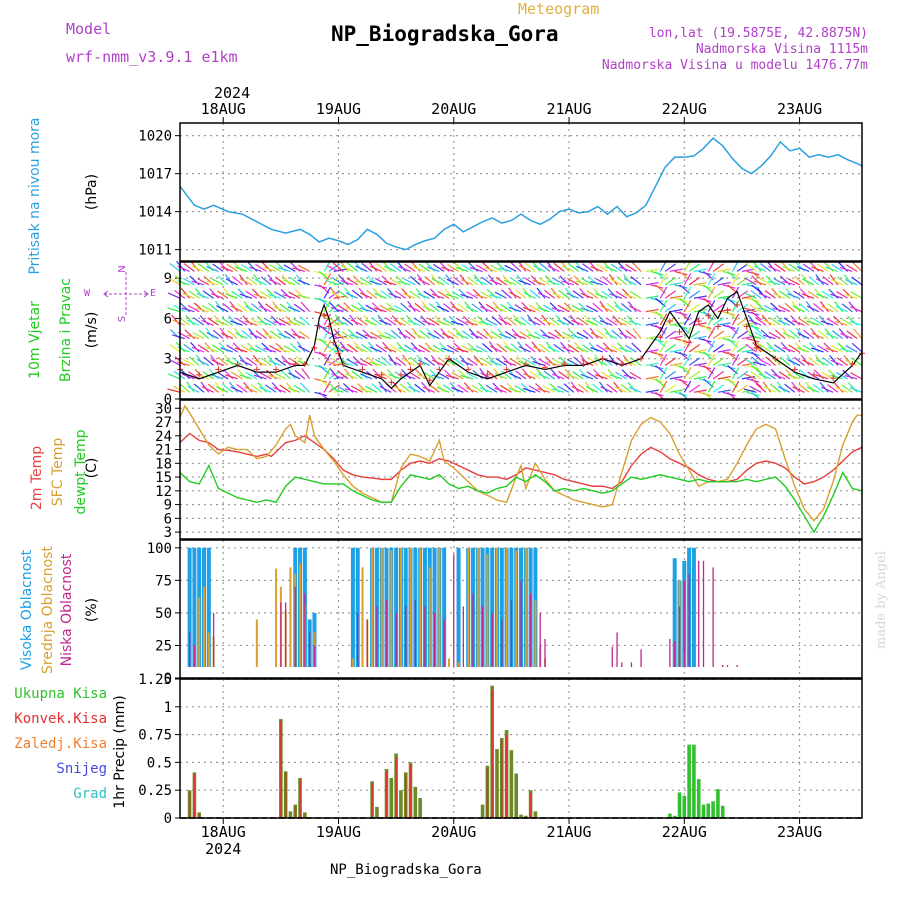 The width and height of the screenshot is (900, 900). Describe the element at coordinates (396, 787) in the screenshot. I see `conv-precip-bar` at that location.